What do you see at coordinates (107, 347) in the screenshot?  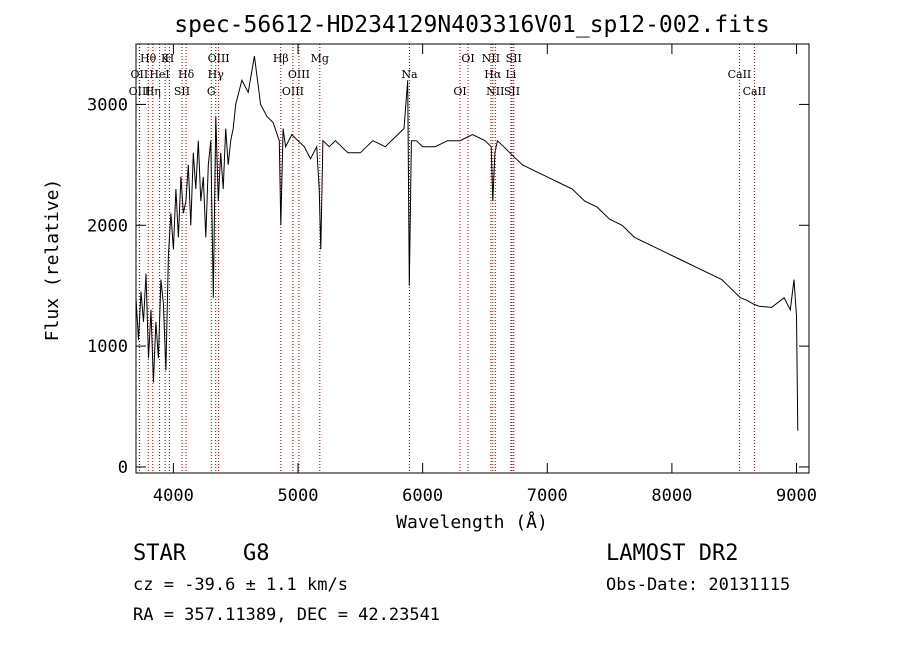 I see `y-tick-label: 1000` at bounding box center [107, 347].